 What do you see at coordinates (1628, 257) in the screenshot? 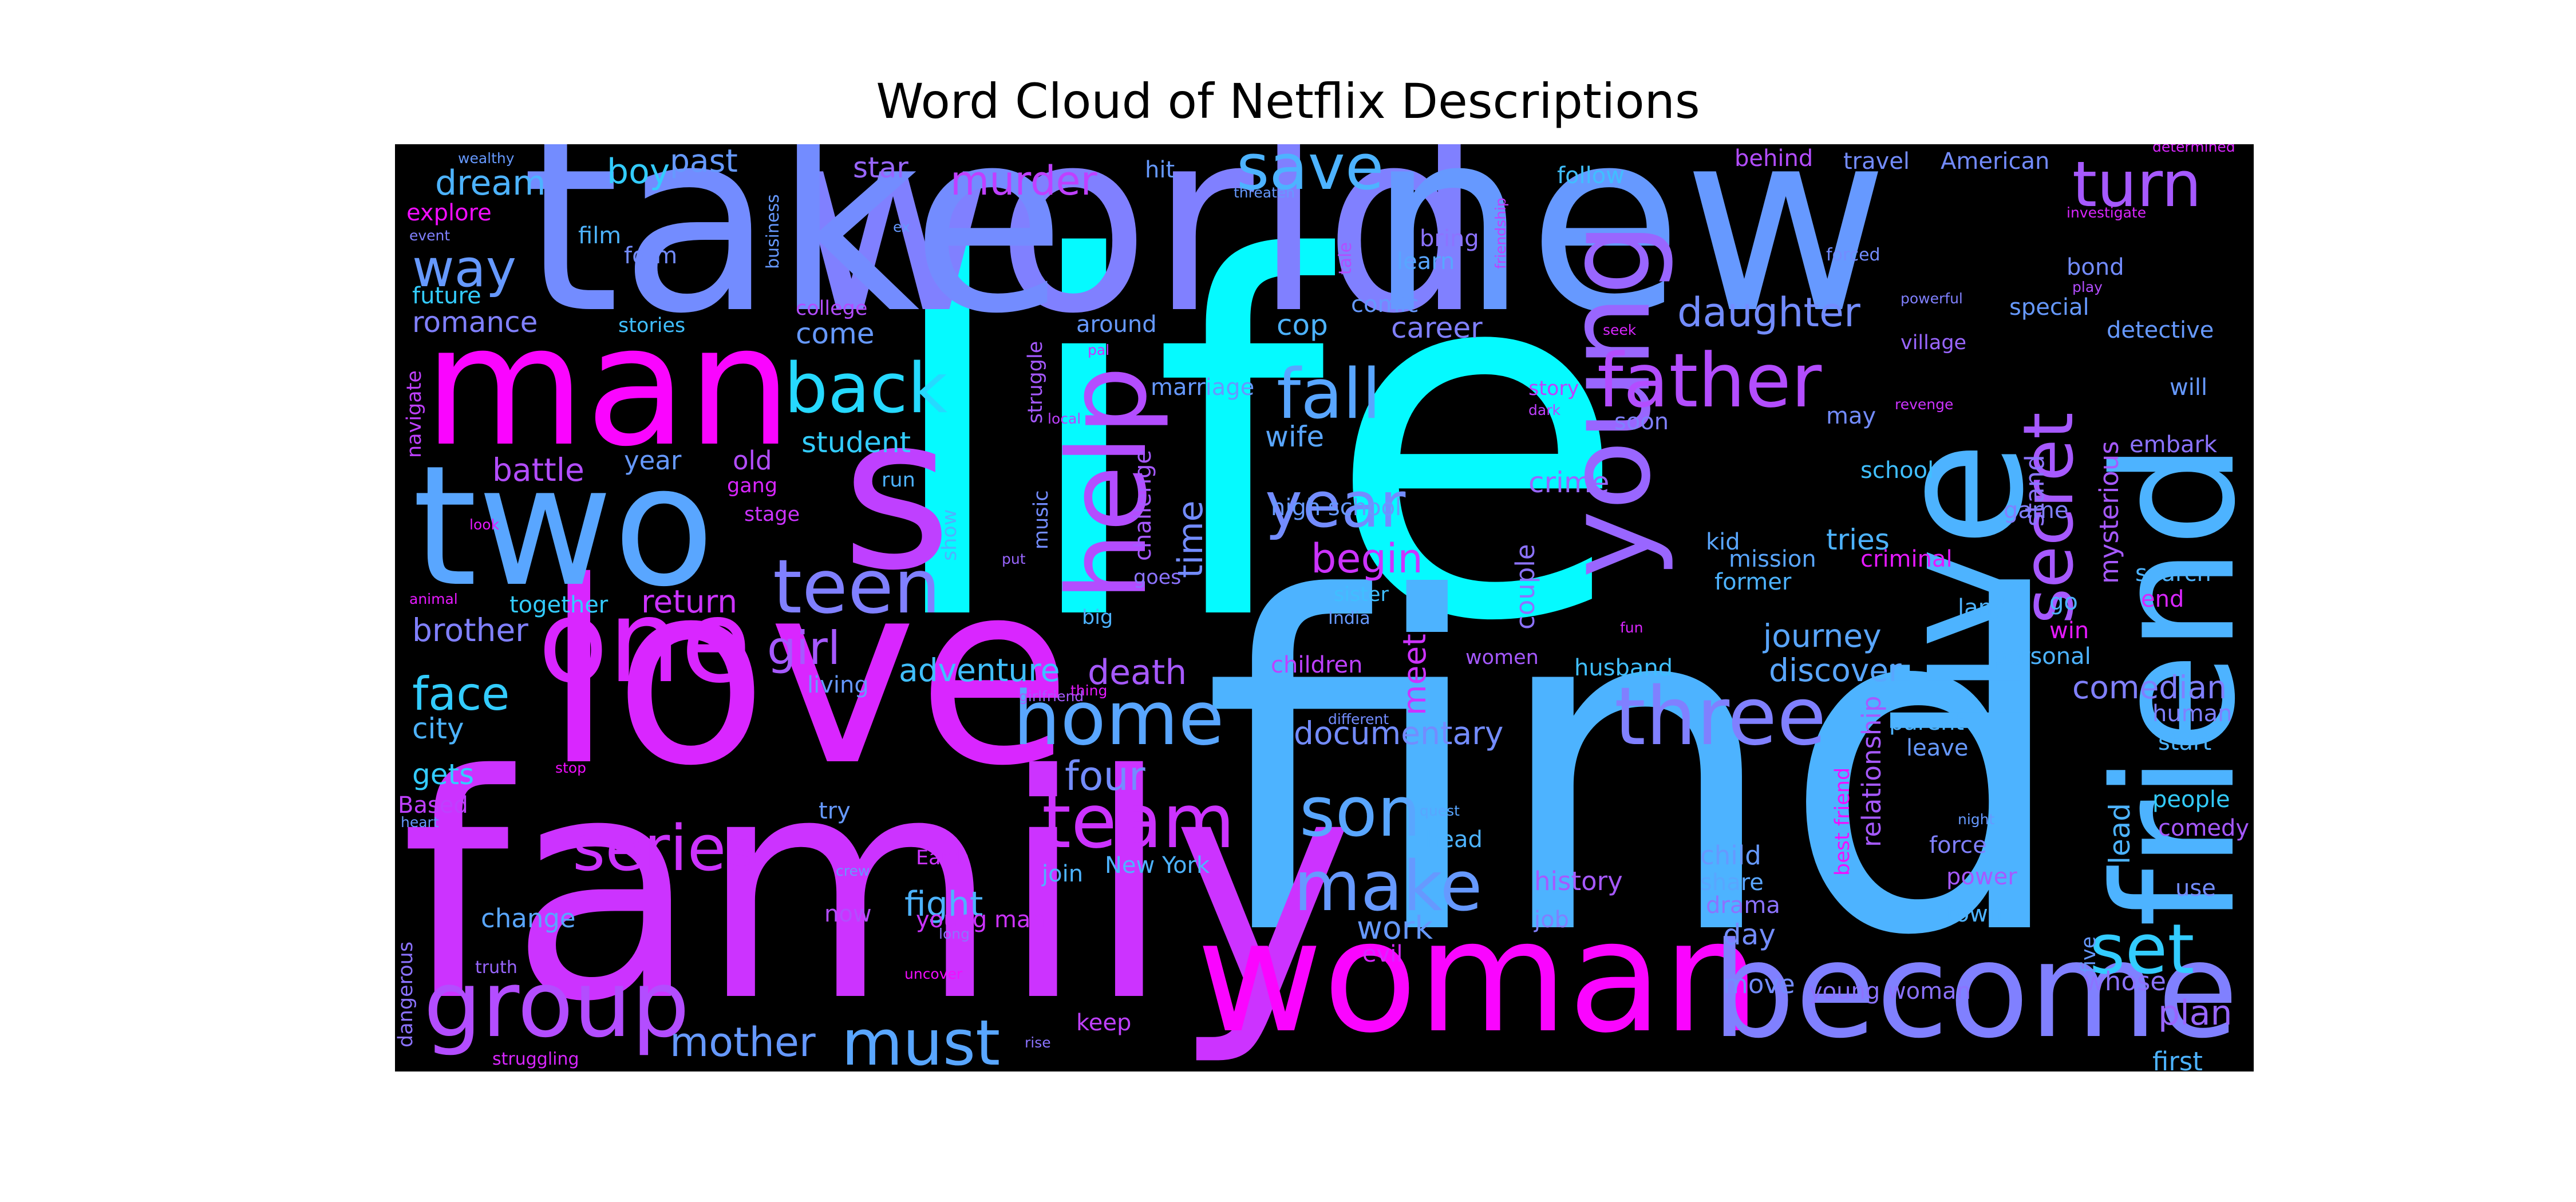
I see `word-new: new` at bounding box center [1628, 257].